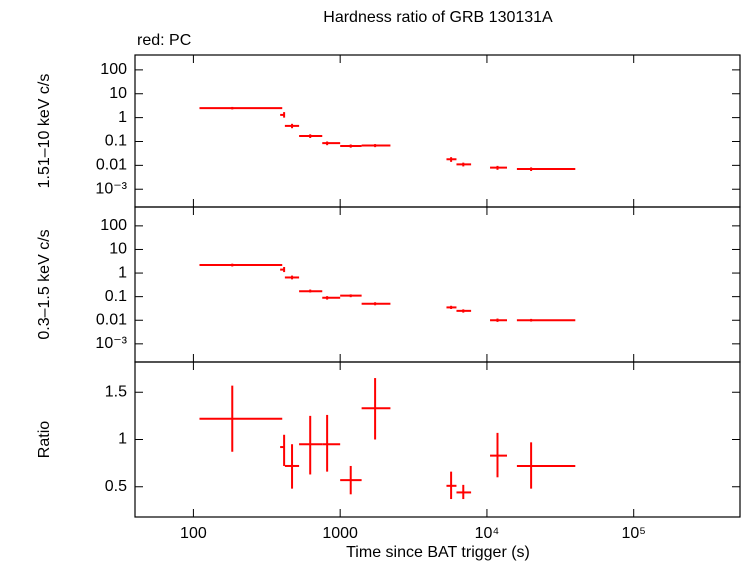 Image resolution: width=742 pixels, height=566 pixels. I want to click on y-axis-label: 1.51–10 keV c/s, so click(44, 131).